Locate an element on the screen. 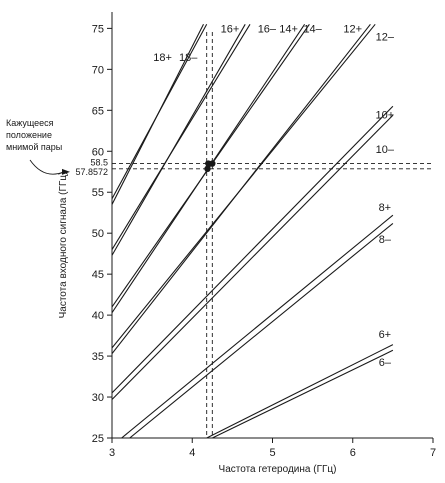 Image resolution: width=445 pixels, height=483 pixels. annotation-arrowhead is located at coordinates (66, 171).